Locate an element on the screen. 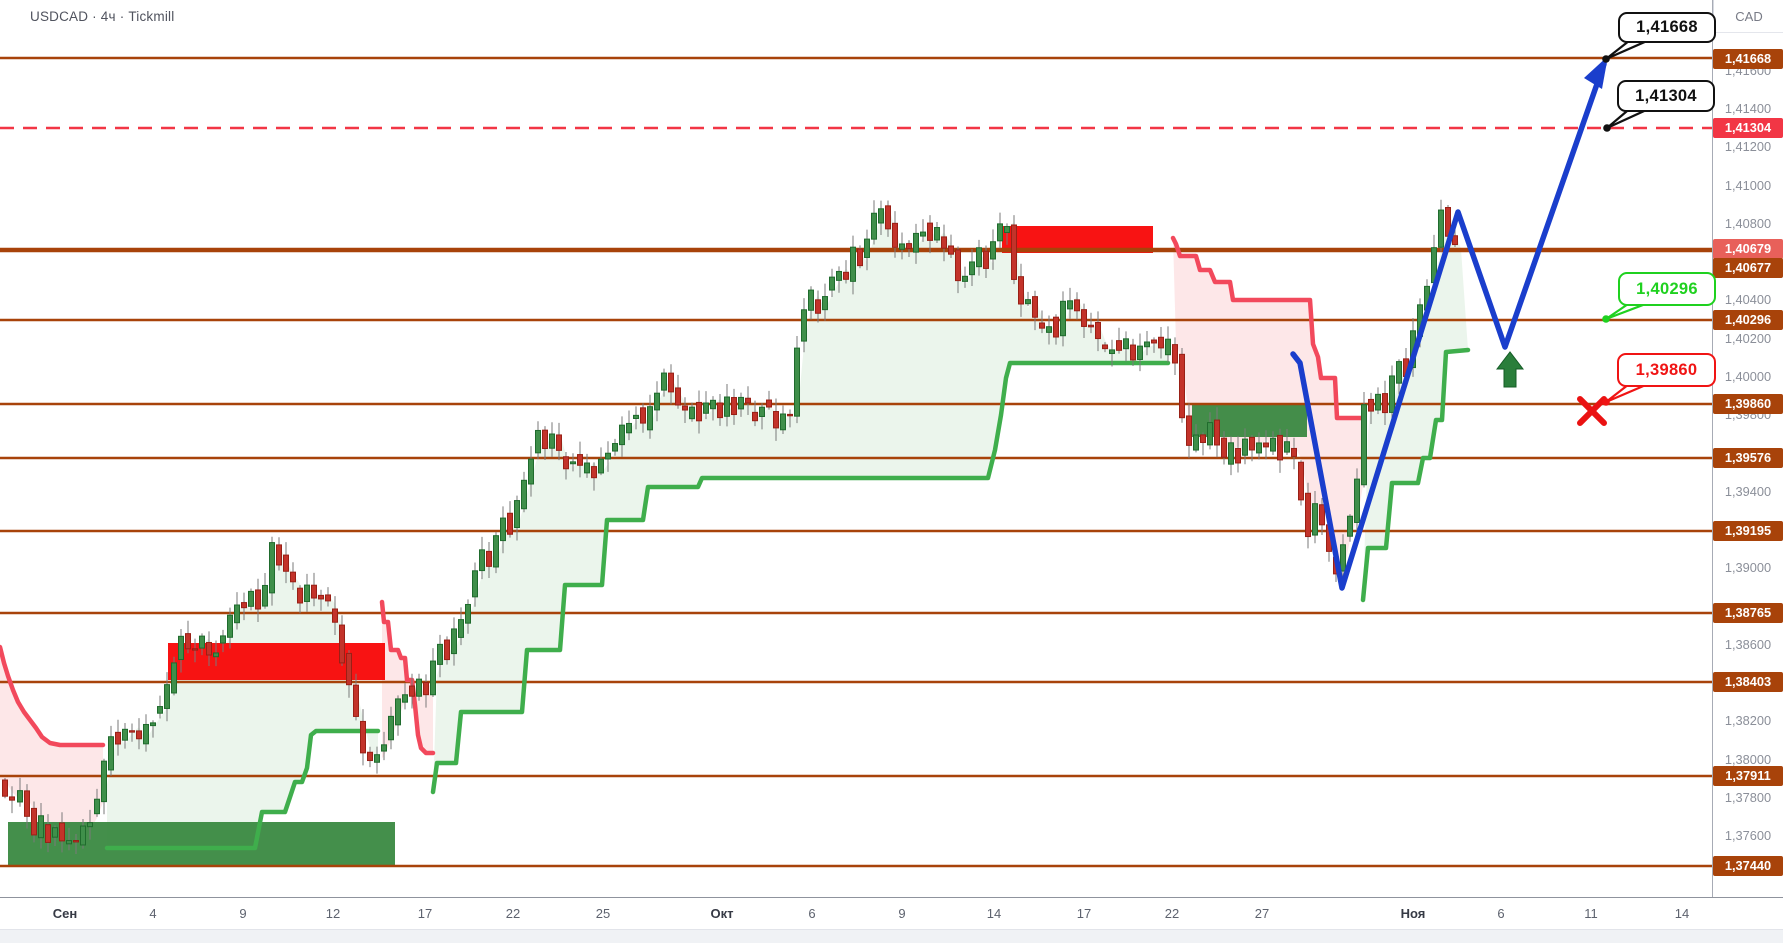 This screenshot has height=943, width=1783. price-badge: 1,41668 is located at coordinates (1748, 59).